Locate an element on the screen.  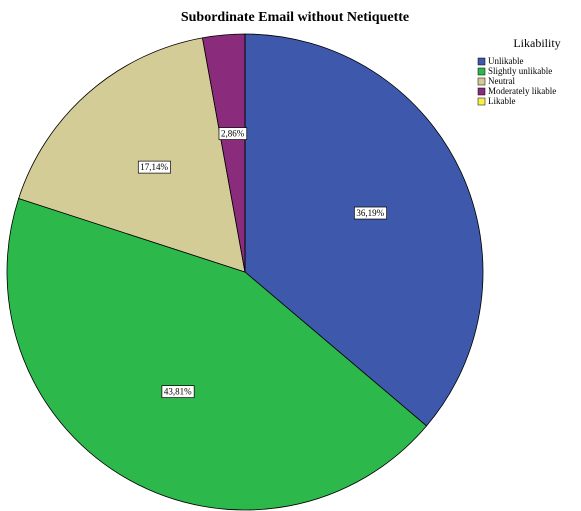
data-label: 2,86% is located at coordinates (233, 134).